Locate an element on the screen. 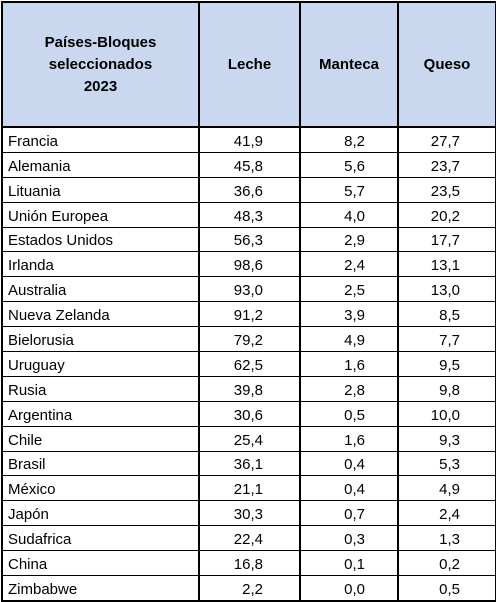  row-leche-cell: 21,1 is located at coordinates (249, 488).